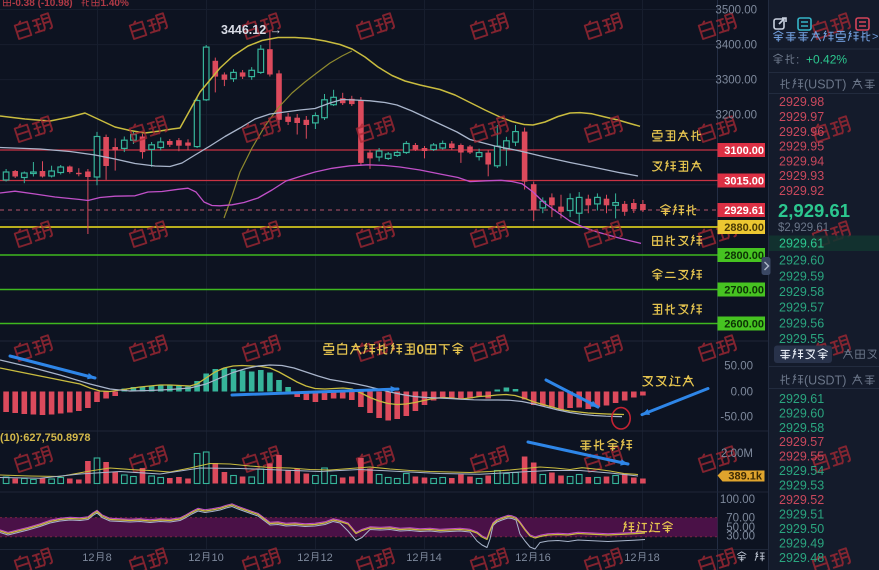  What do you see at coordinates (745, 477) in the screenshot?
I see `svg-text: 389.1k` at bounding box center [745, 477].